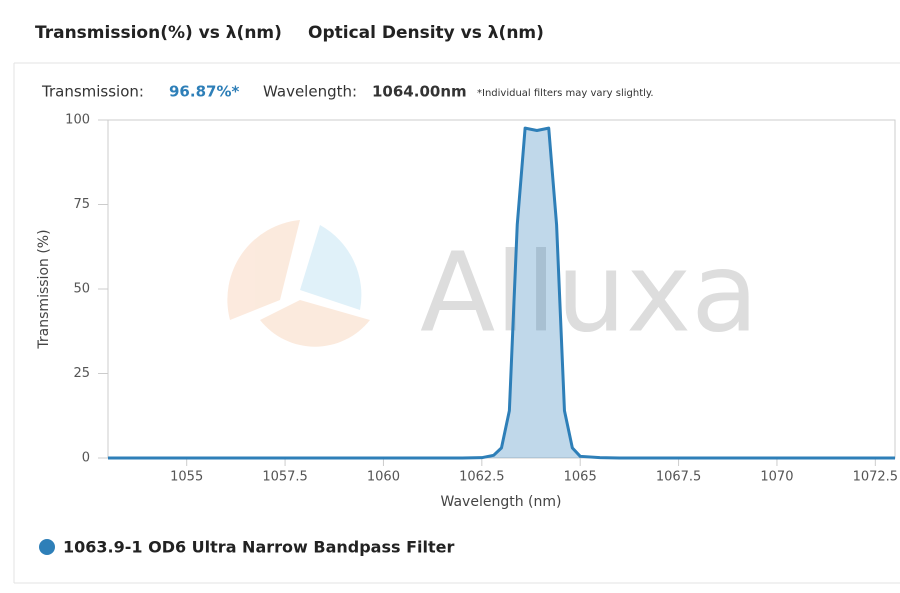 The width and height of the screenshot is (900, 593). Describe the element at coordinates (580, 477) in the screenshot. I see `x-tick-label: 1065` at that location.